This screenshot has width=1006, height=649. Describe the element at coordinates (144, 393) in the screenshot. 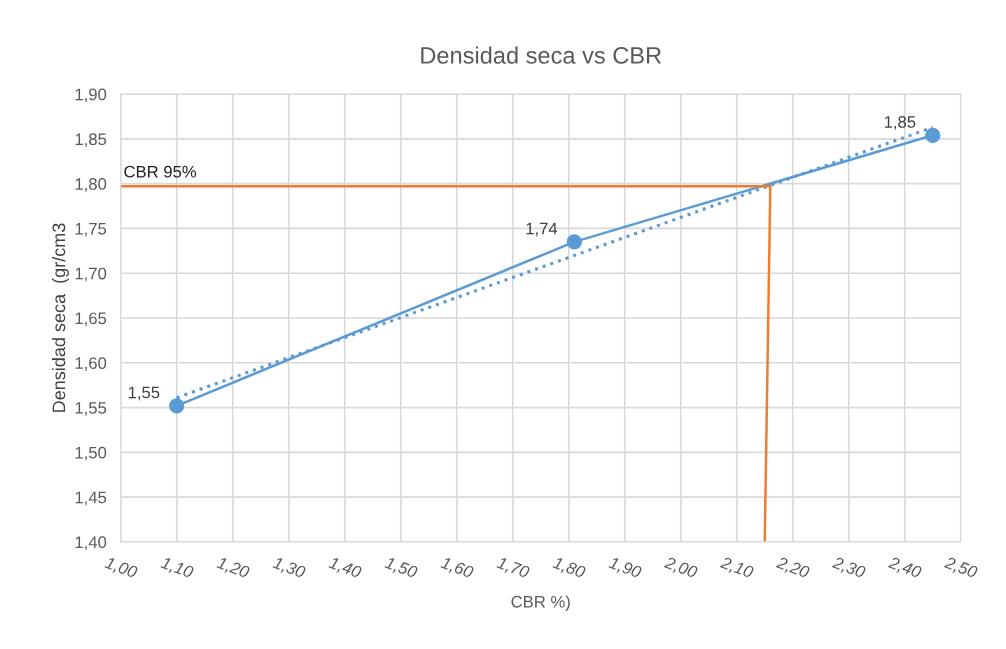

I see `data-label: 1,55` at that location.